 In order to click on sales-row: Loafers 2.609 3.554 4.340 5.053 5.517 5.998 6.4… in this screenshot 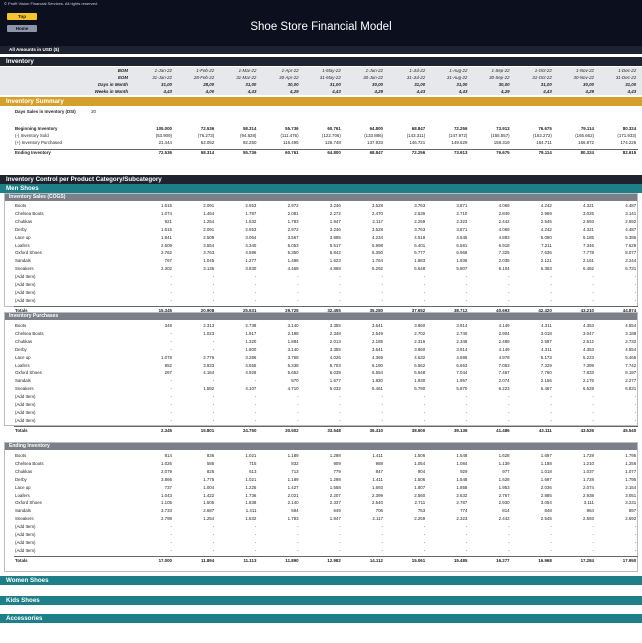, I will do `click(321, 245)`.